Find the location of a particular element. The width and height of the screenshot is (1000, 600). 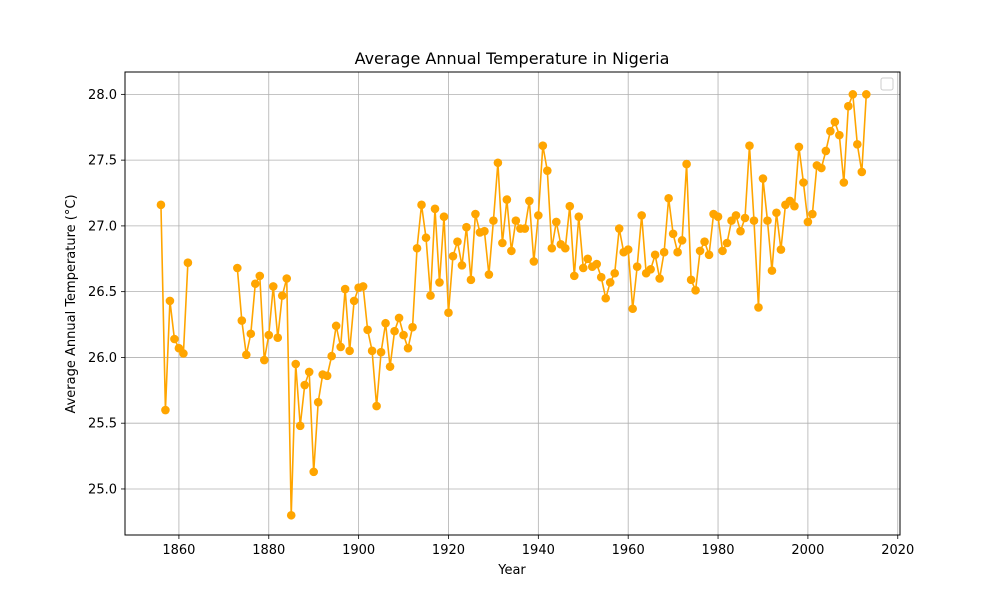

y-tick-label: 28.0 is located at coordinates (102, 95).